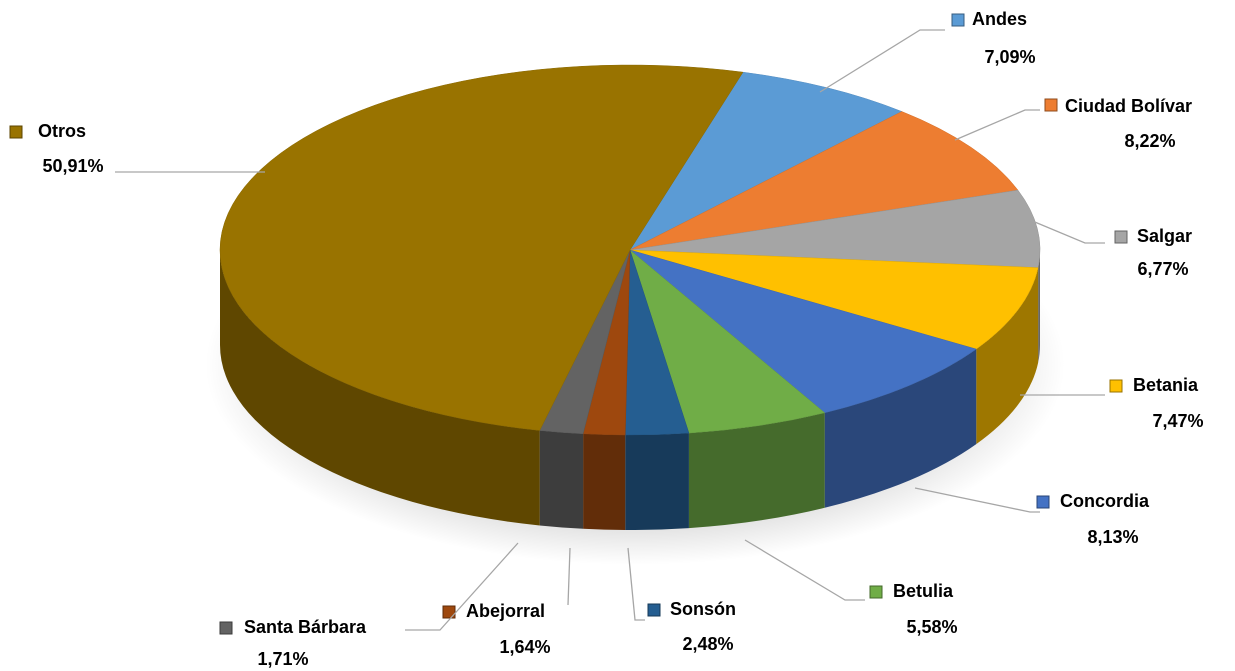 The height and width of the screenshot is (671, 1235). Describe the element at coordinates (703, 609) in the screenshot. I see `category-label: Sonsón` at that location.